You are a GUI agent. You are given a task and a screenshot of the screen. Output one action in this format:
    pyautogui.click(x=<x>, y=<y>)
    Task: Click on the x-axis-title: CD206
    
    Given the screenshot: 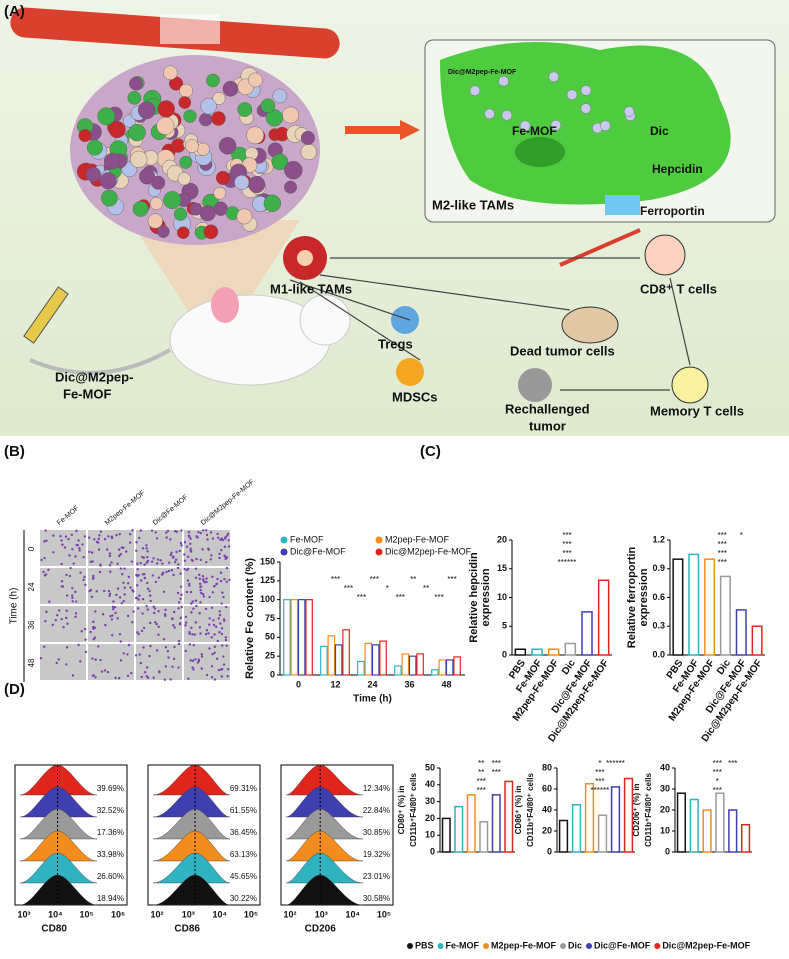 What is the action you would take?
    pyautogui.click(x=321, y=929)
    